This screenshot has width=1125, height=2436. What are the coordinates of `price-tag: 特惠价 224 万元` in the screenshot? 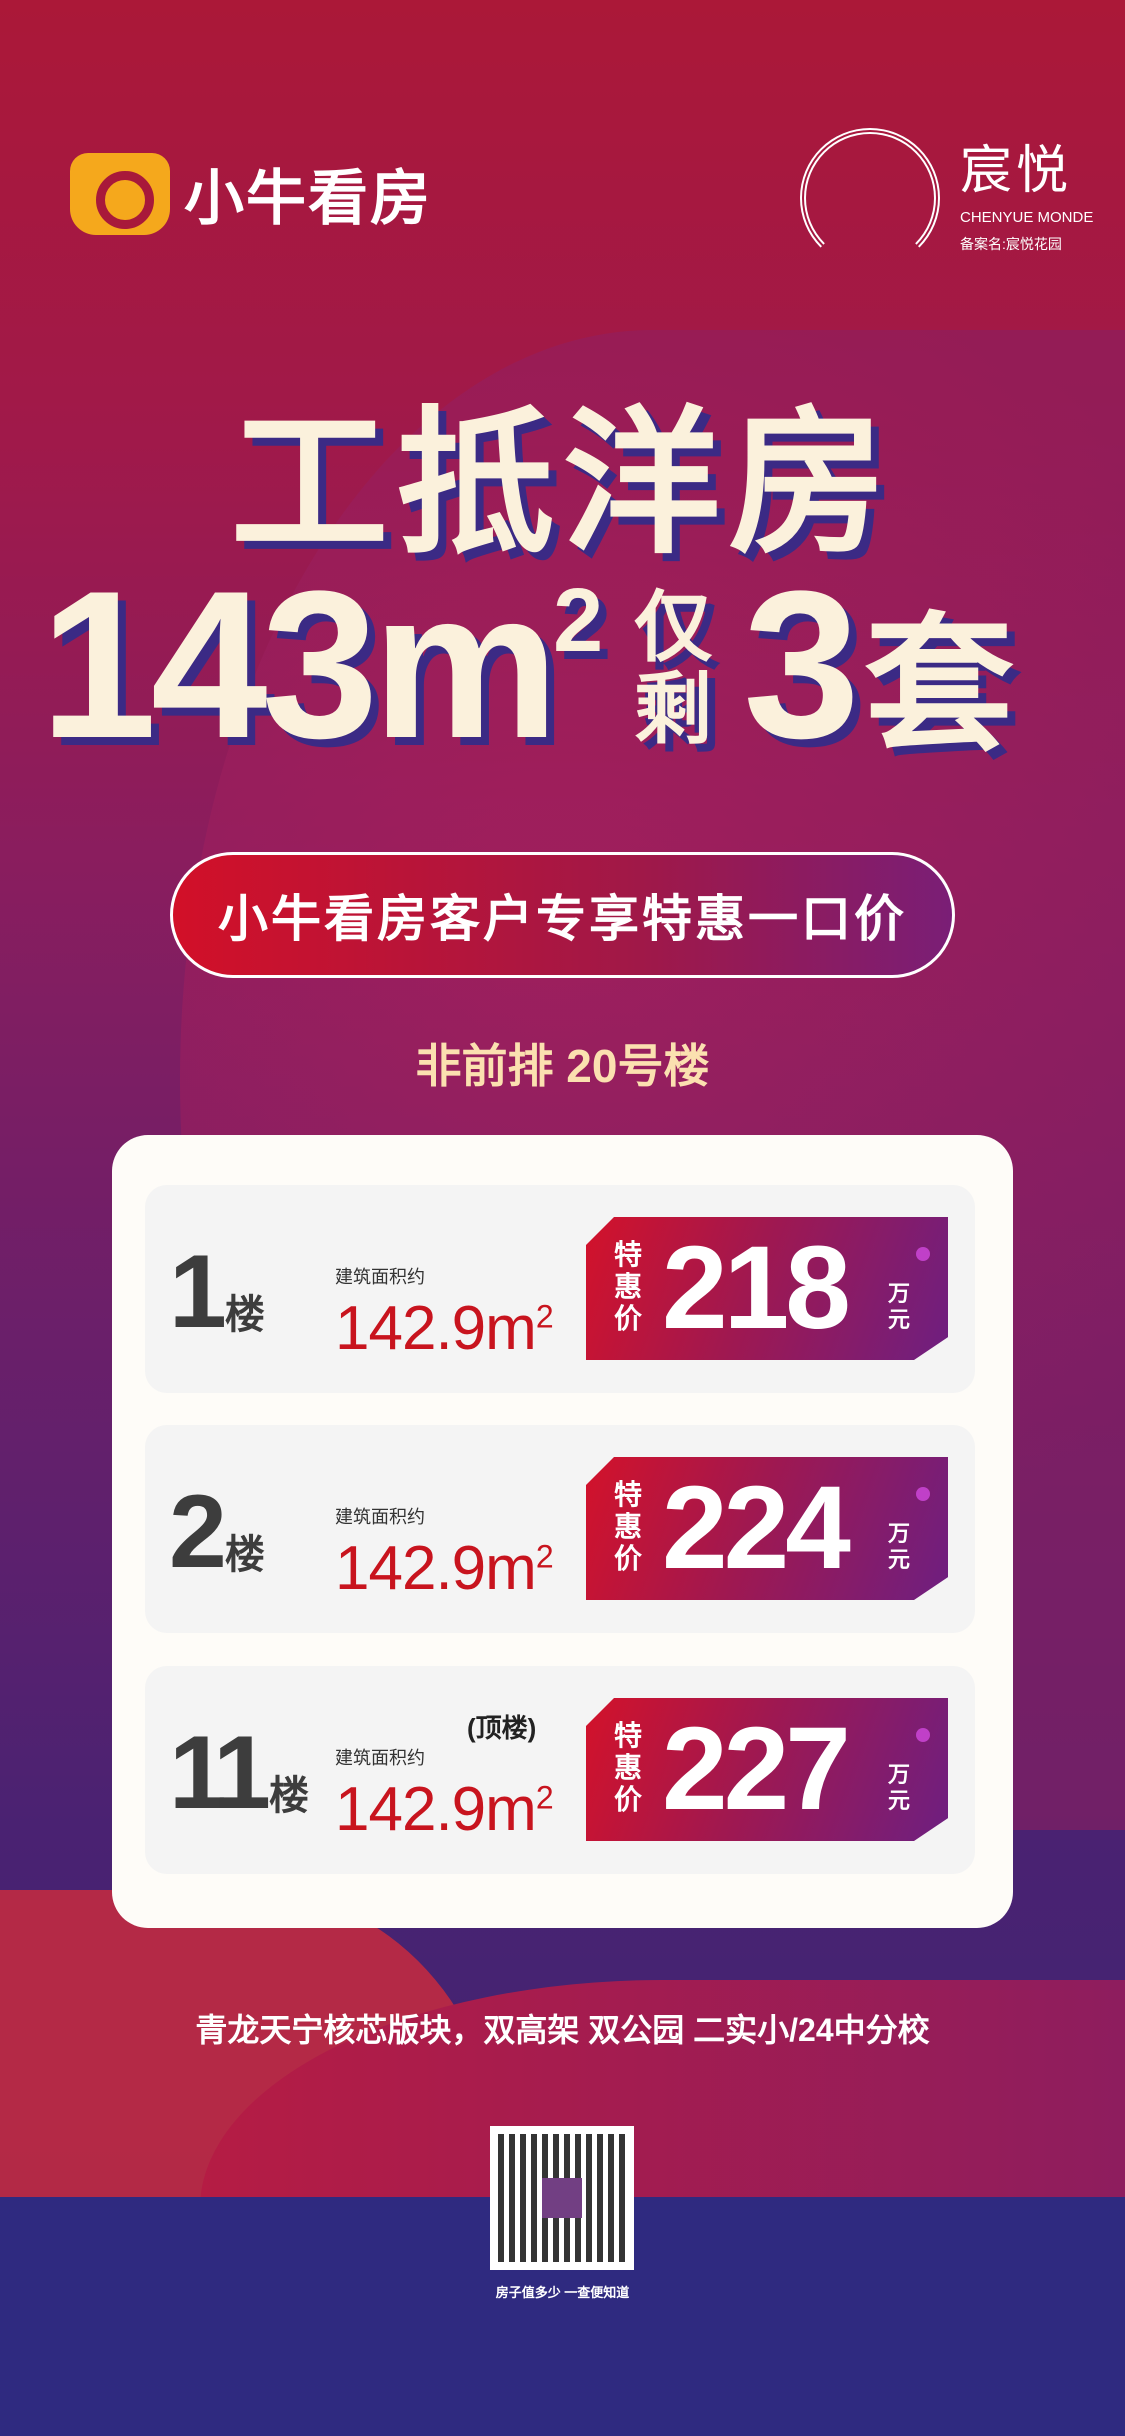 It's located at (767, 1528).